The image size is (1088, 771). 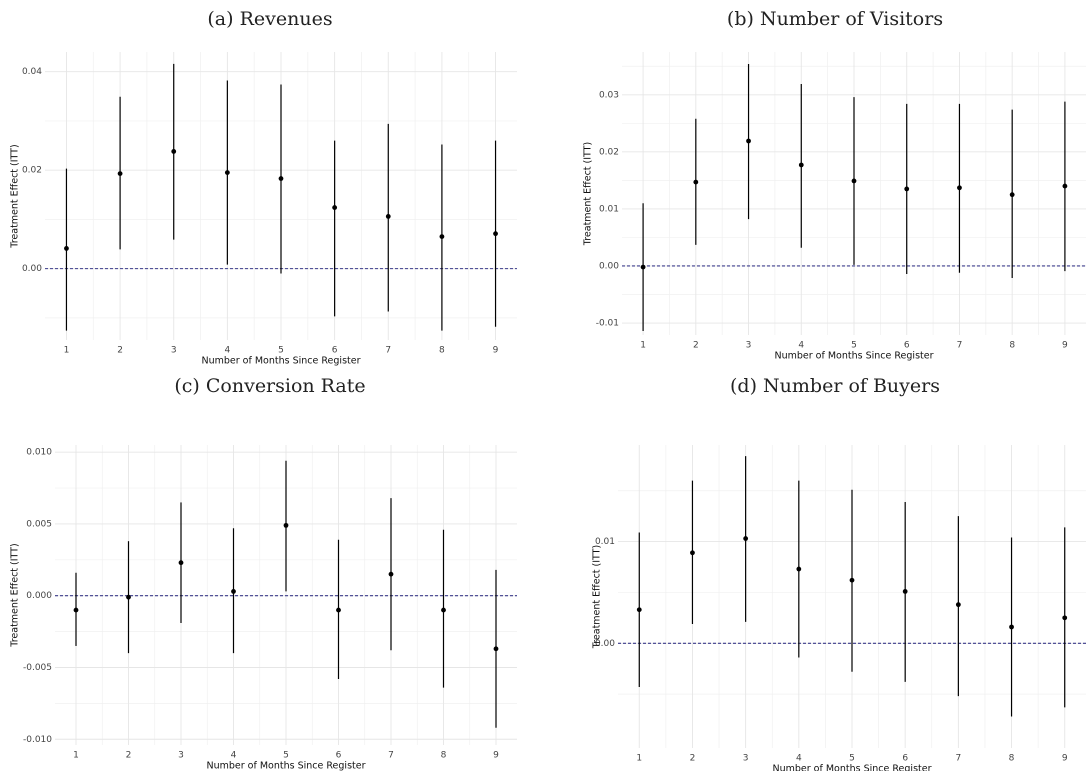 What do you see at coordinates (32, 72) in the screenshot?
I see `y-tick-label: 0.04` at bounding box center [32, 72].